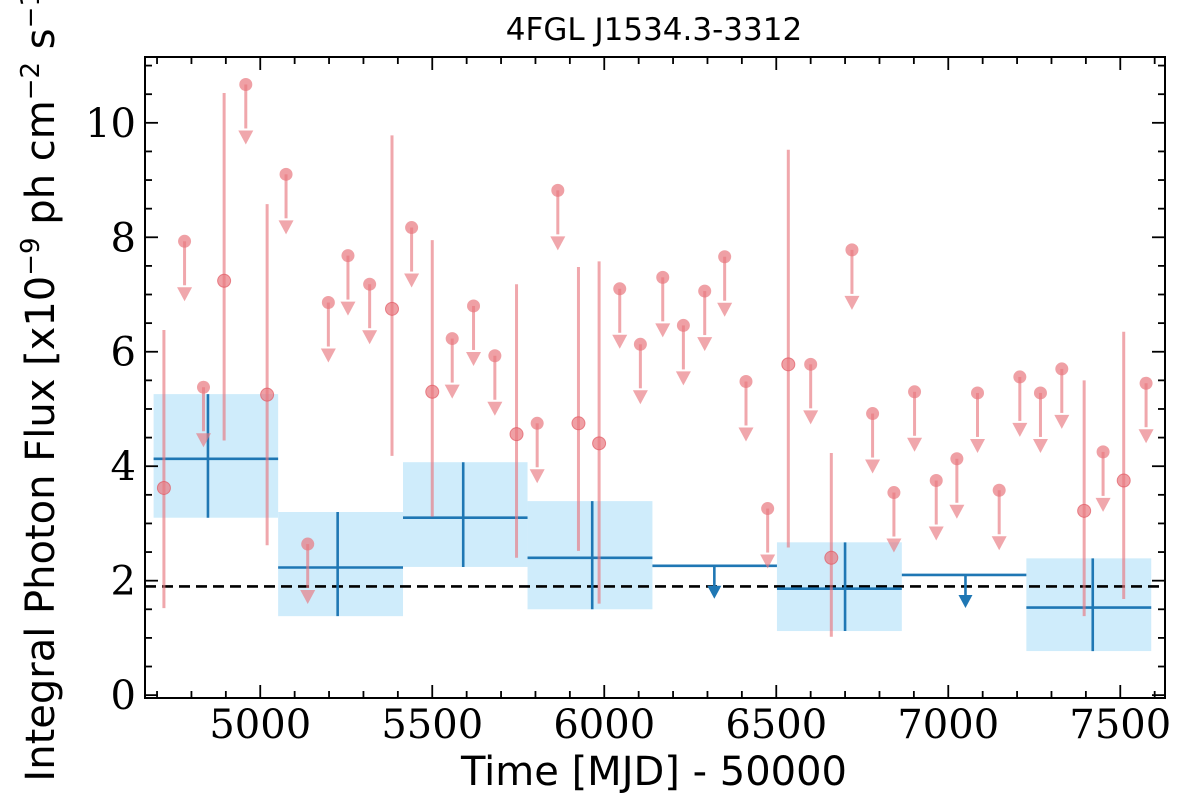 This screenshot has height=800, width=1200. Describe the element at coordinates (123, 238) in the screenshot. I see `y-tick-label: 8` at that location.